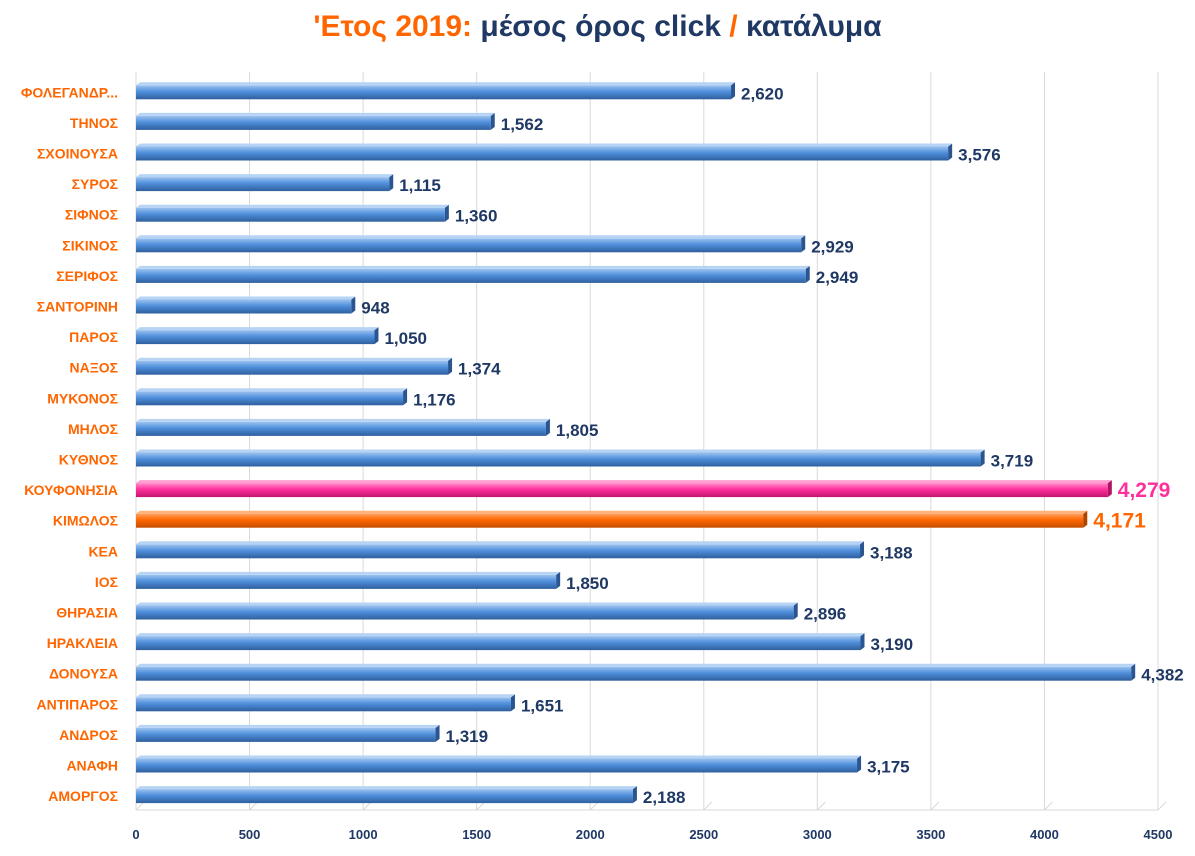  Describe the element at coordinates (467, 736) in the screenshot. I see `value-label: 1,319` at that location.